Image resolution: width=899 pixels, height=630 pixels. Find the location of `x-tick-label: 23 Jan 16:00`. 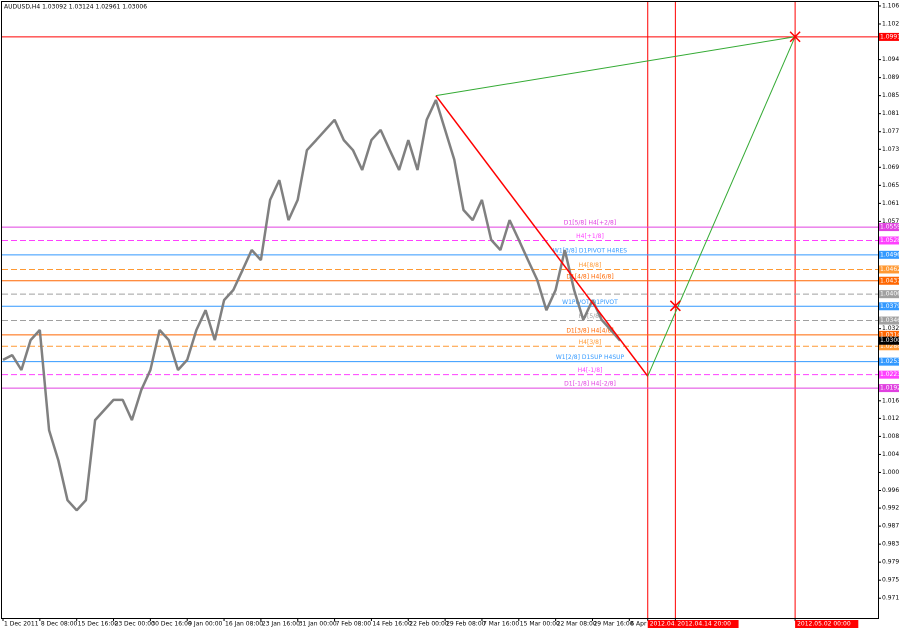

x-tick-label: 23 Jan 16:00 is located at coordinates (281, 624).